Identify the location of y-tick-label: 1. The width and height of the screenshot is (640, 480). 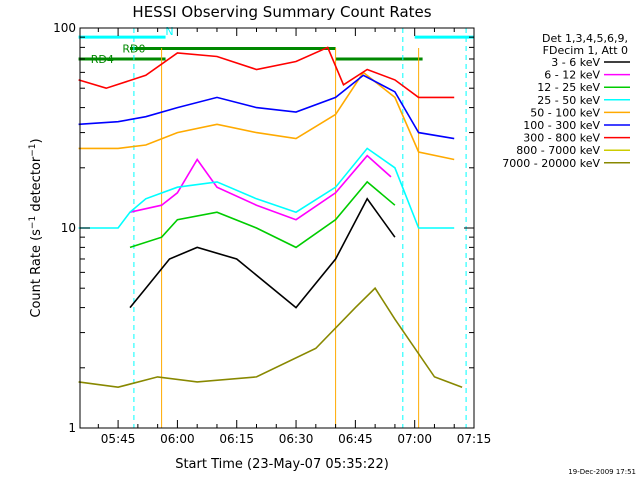
(72, 428).